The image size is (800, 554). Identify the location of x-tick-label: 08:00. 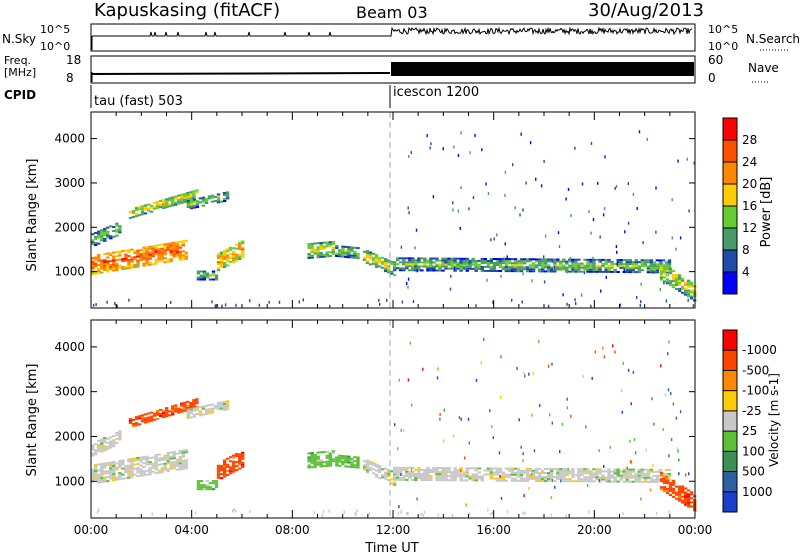
(292, 530).